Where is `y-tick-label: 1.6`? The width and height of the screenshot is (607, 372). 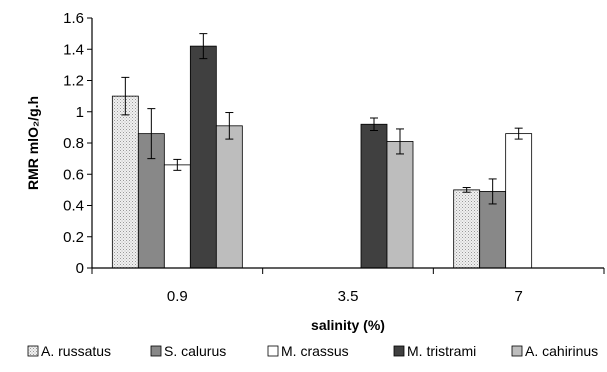 y-tick-label: 1.6 is located at coordinates (73, 18).